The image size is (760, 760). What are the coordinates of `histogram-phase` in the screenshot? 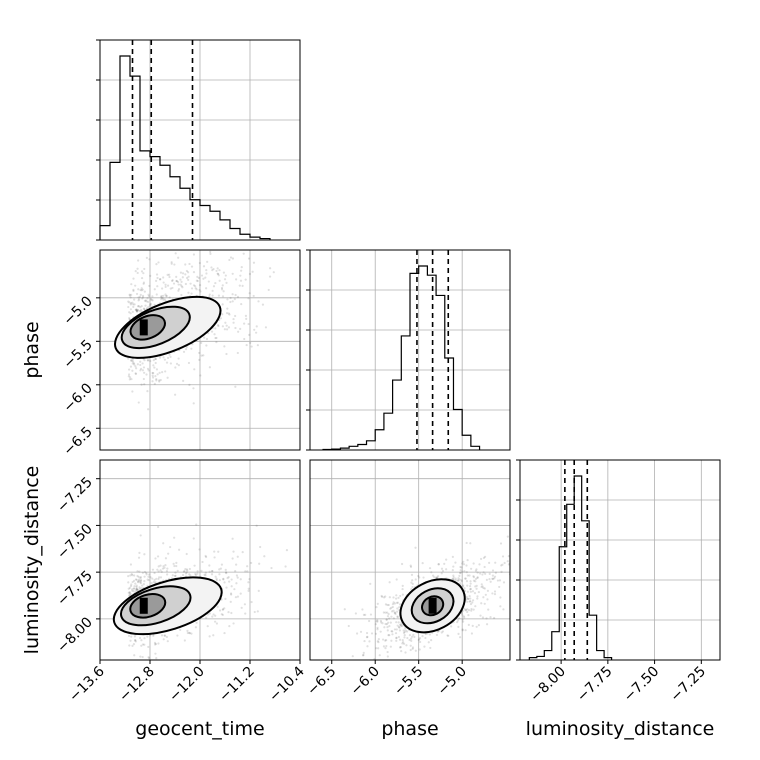 It's located at (401, 358).